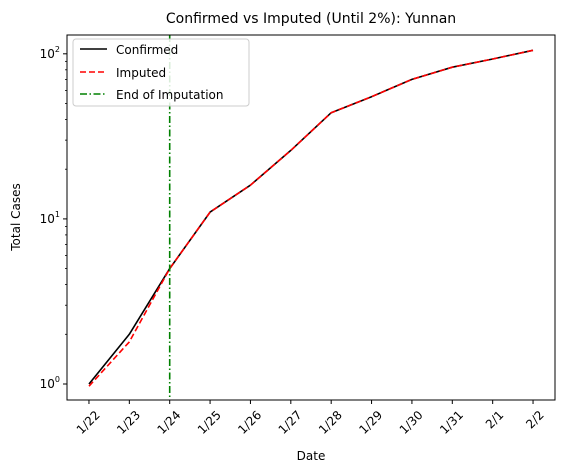 The image size is (570, 473). Describe the element at coordinates (249, 422) in the screenshot. I see `x-tick-label: 1/26` at that location.